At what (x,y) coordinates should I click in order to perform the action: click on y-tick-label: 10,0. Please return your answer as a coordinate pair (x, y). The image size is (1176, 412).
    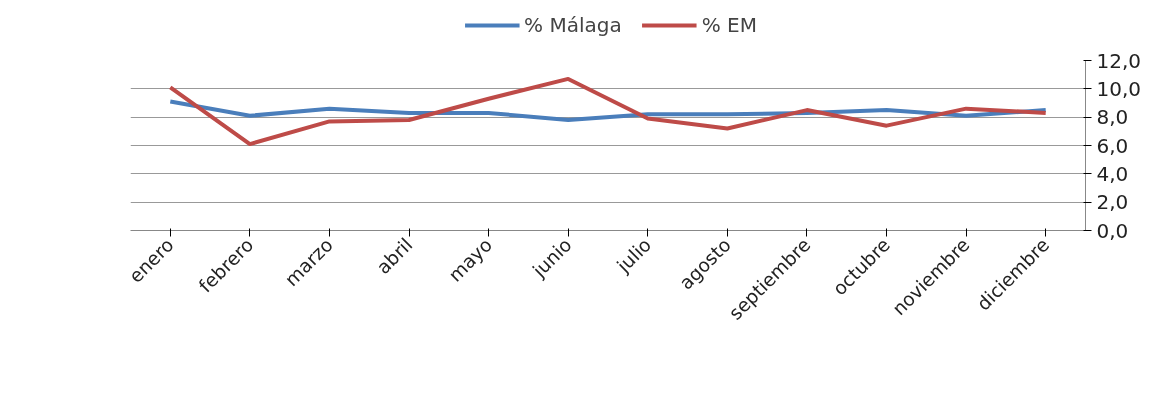
    Looking at the image, I should click on (1119, 88).